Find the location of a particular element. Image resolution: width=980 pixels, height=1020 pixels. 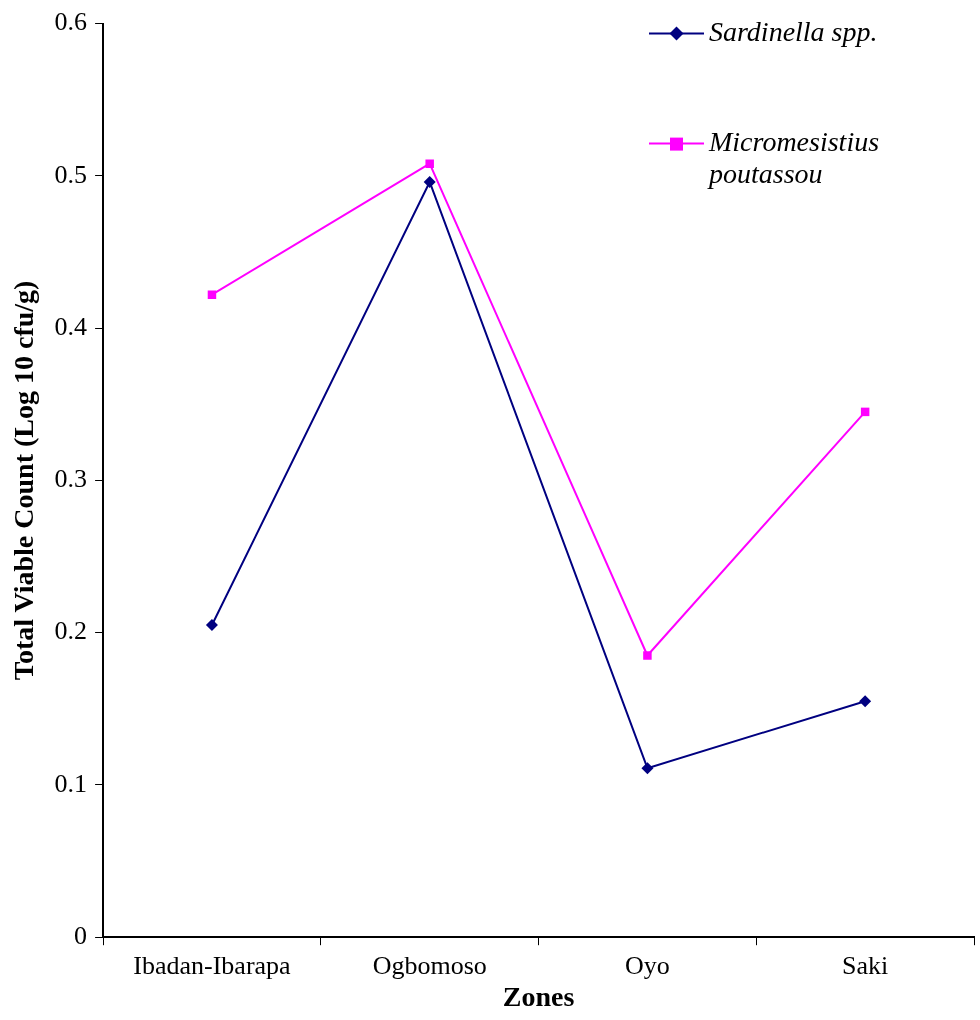

y-tick-label: 0.3 is located at coordinates (71, 479).